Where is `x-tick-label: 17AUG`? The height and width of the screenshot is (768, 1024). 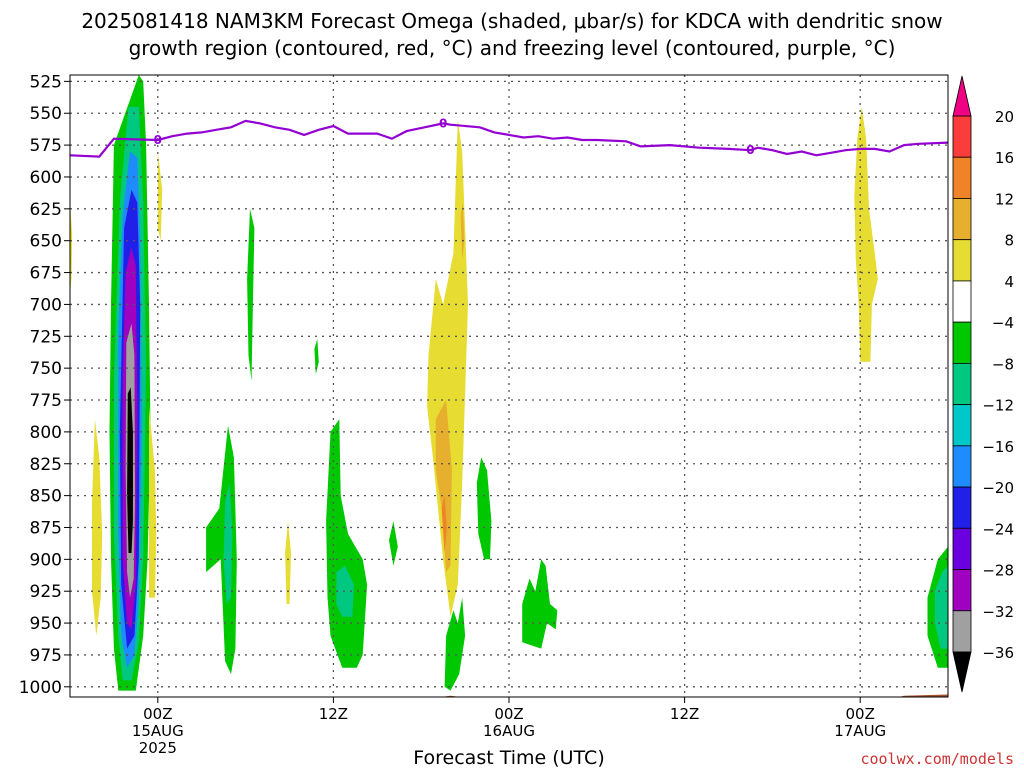 x-tick-label: 17AUG is located at coordinates (860, 731).